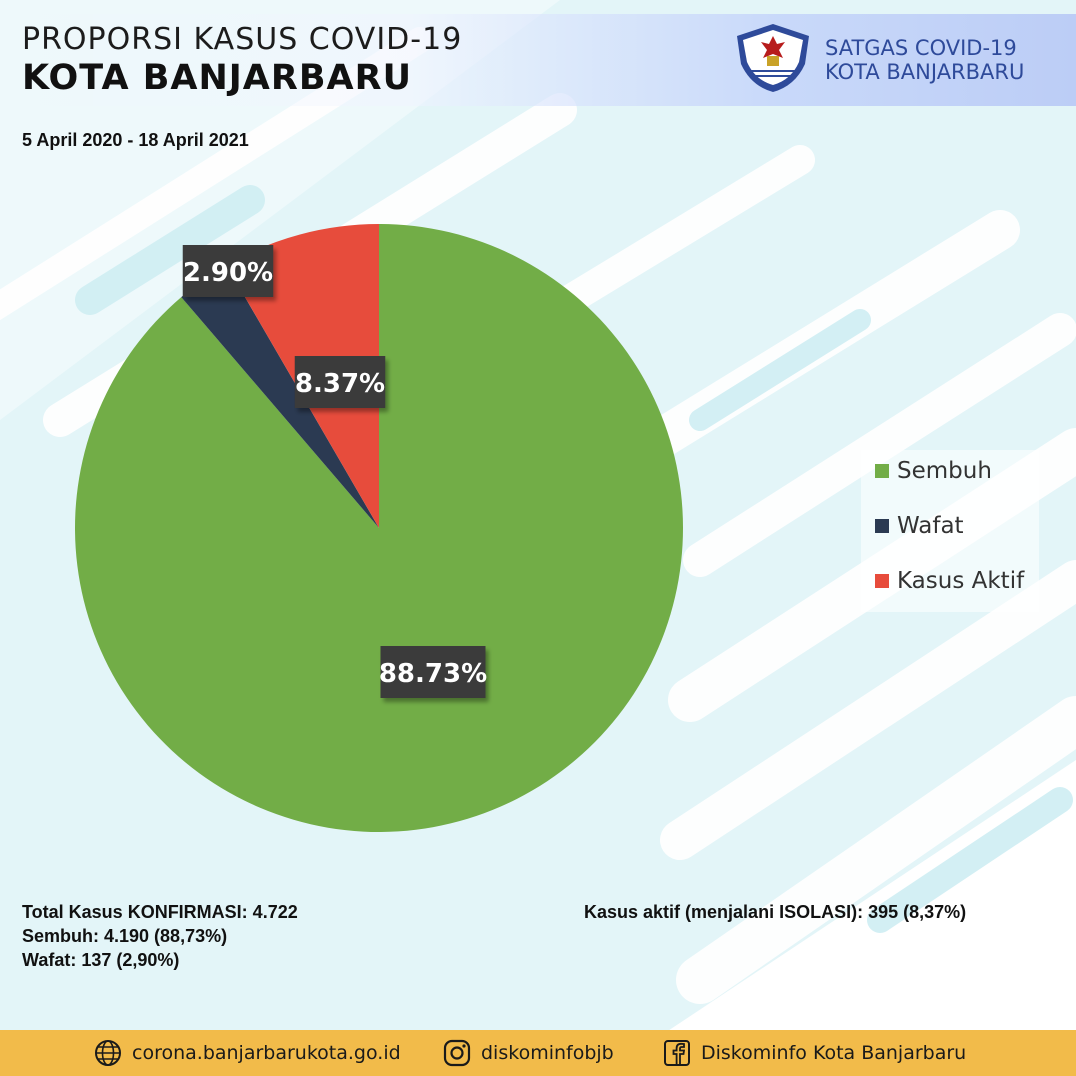  What do you see at coordinates (921, 48) in the screenshot?
I see `logo-line1: SATGAS COVID-19` at bounding box center [921, 48].